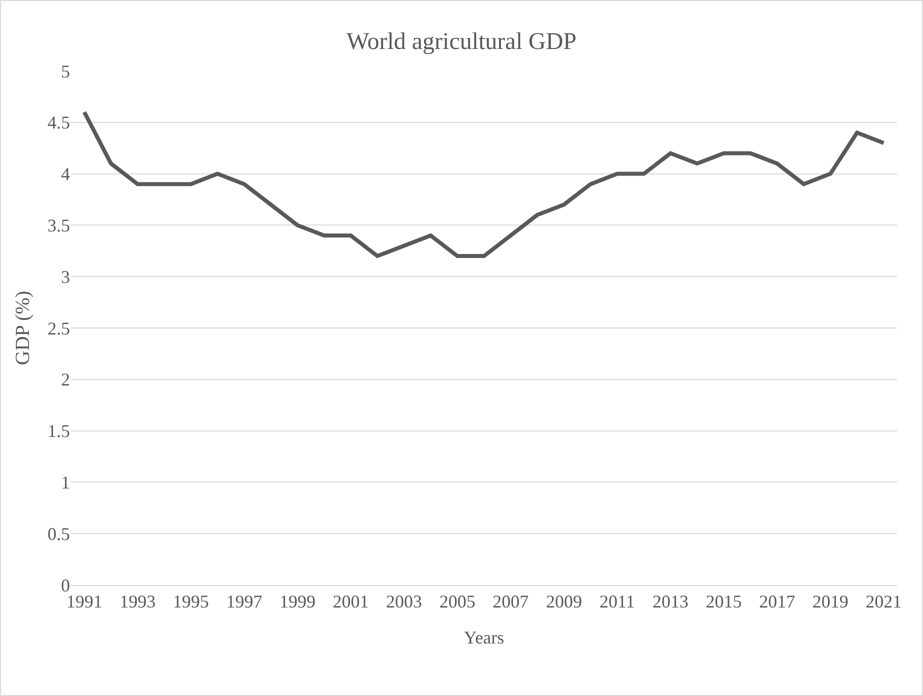  Describe the element at coordinates (59, 122) in the screenshot. I see `y-tick-label: 4.5` at that location.